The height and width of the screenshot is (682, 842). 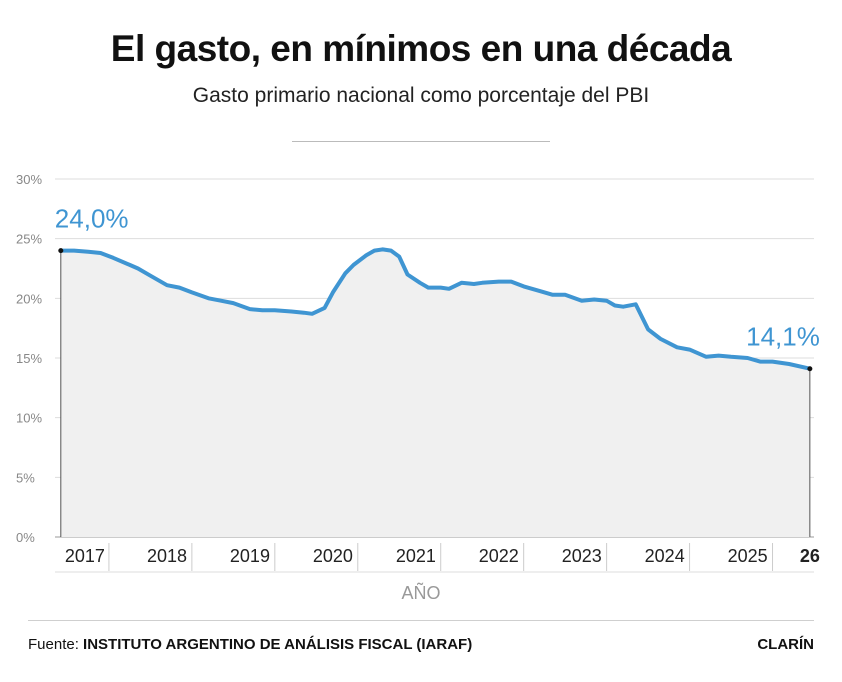 I want to click on footer-divider, so click(x=421, y=620).